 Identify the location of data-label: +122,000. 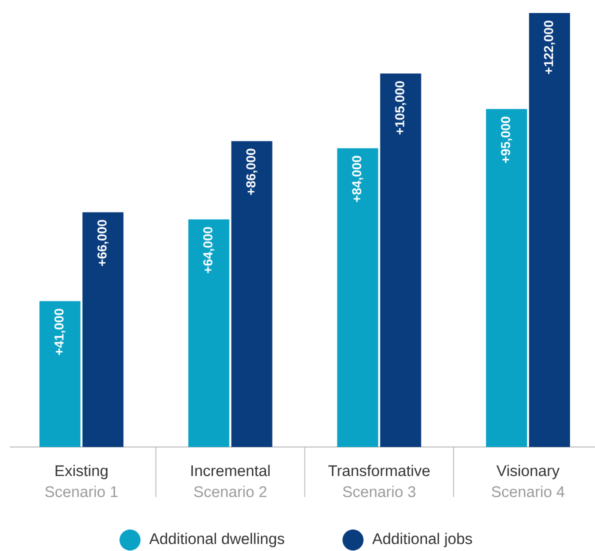
(550, 47).